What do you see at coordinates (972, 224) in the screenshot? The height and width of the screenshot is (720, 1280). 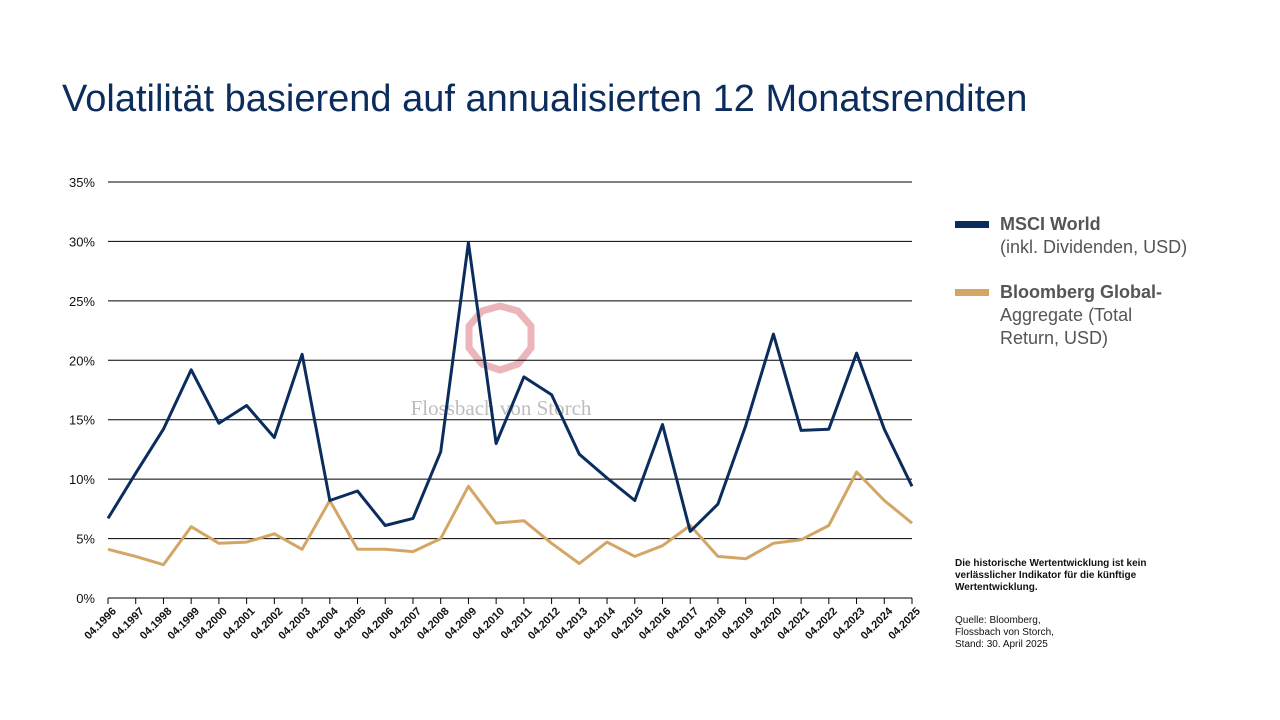 I see `legend-swatch-msci` at bounding box center [972, 224].